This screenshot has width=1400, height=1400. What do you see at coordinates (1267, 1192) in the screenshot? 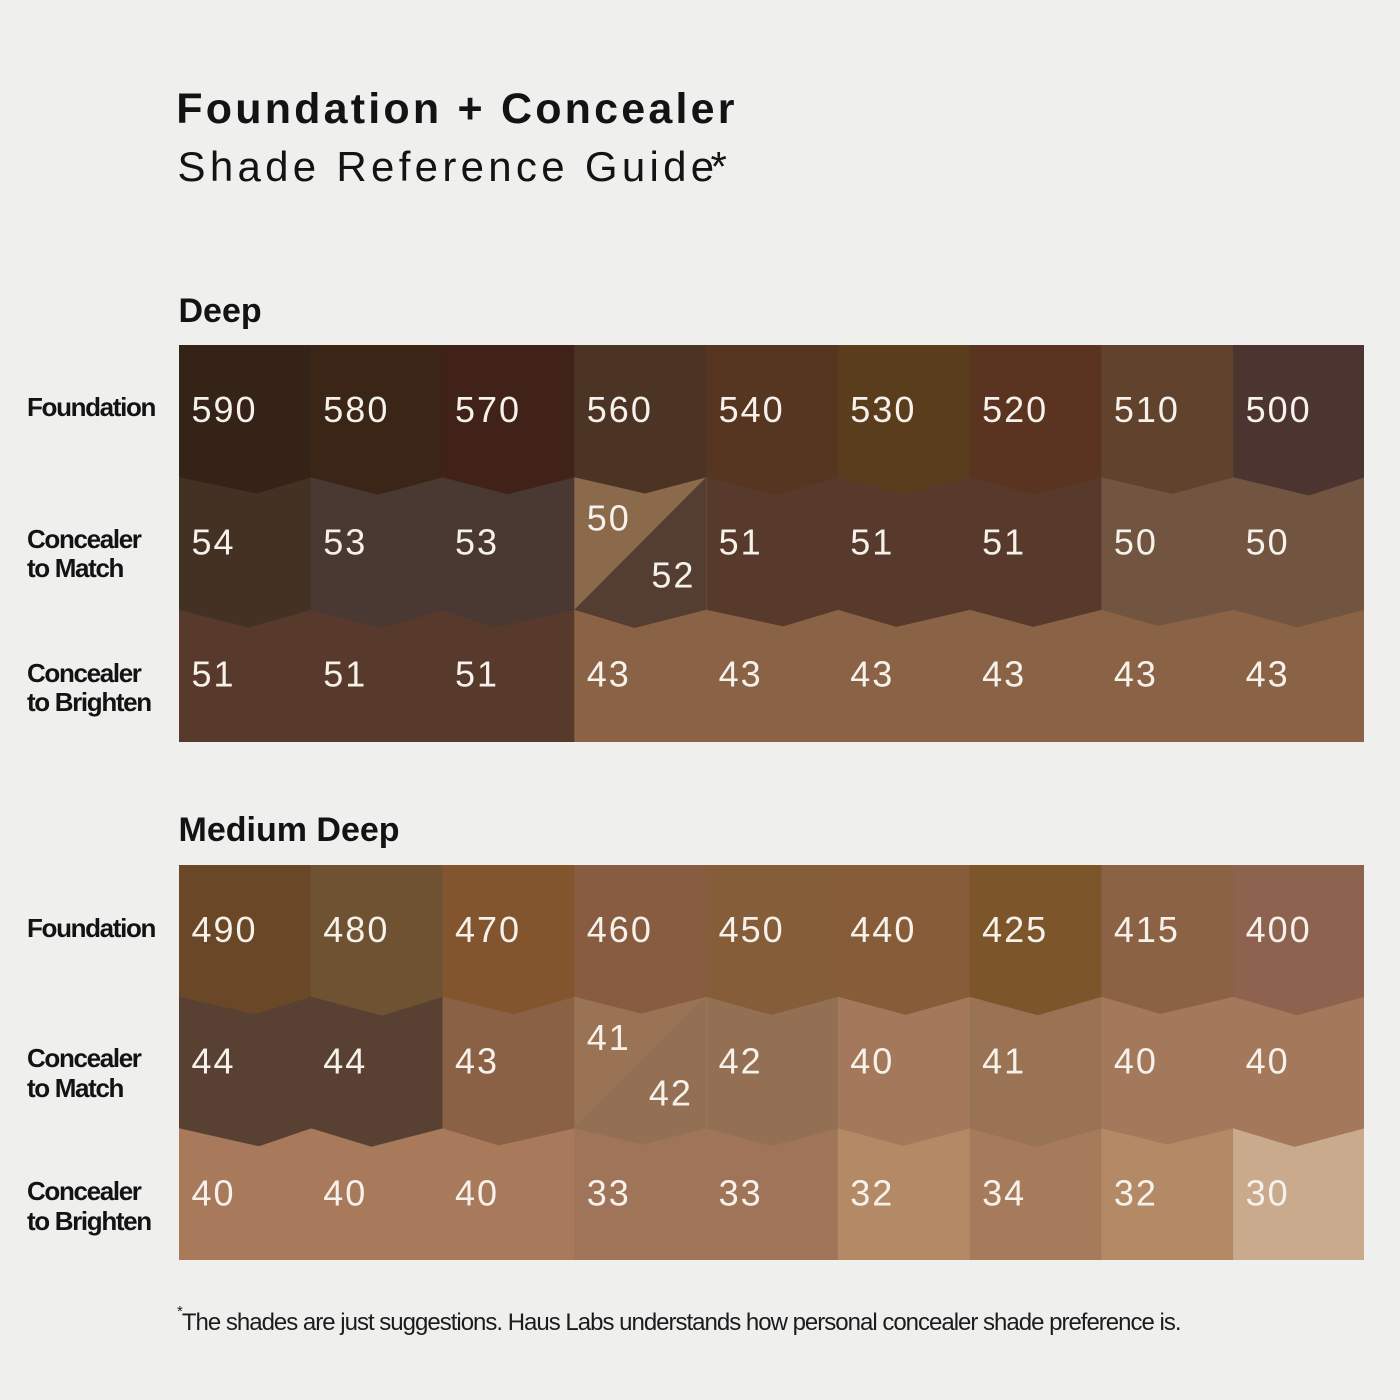
I see `svg-text: 30` at bounding box center [1267, 1192].